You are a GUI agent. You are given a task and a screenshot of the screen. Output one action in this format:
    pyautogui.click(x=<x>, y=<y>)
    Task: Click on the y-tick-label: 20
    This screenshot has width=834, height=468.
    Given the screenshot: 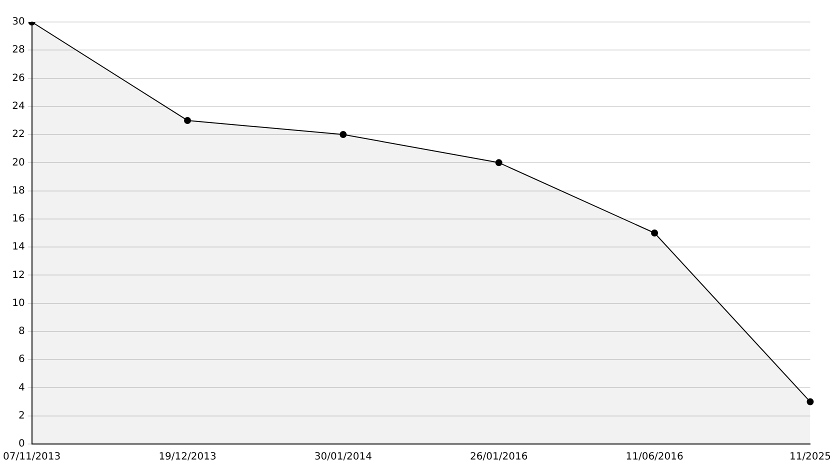 What is the action you would take?
    pyautogui.click(x=18, y=162)
    